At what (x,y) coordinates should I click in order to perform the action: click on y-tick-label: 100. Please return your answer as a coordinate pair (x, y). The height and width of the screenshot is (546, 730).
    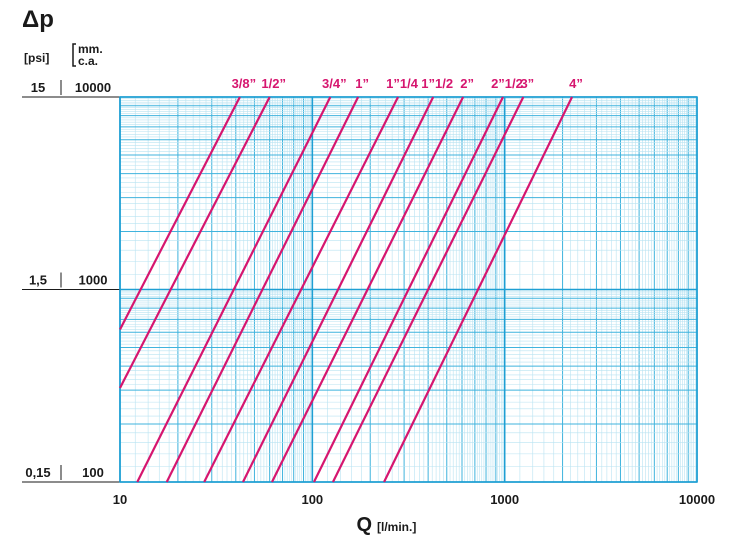
    Looking at the image, I should click on (93, 472).